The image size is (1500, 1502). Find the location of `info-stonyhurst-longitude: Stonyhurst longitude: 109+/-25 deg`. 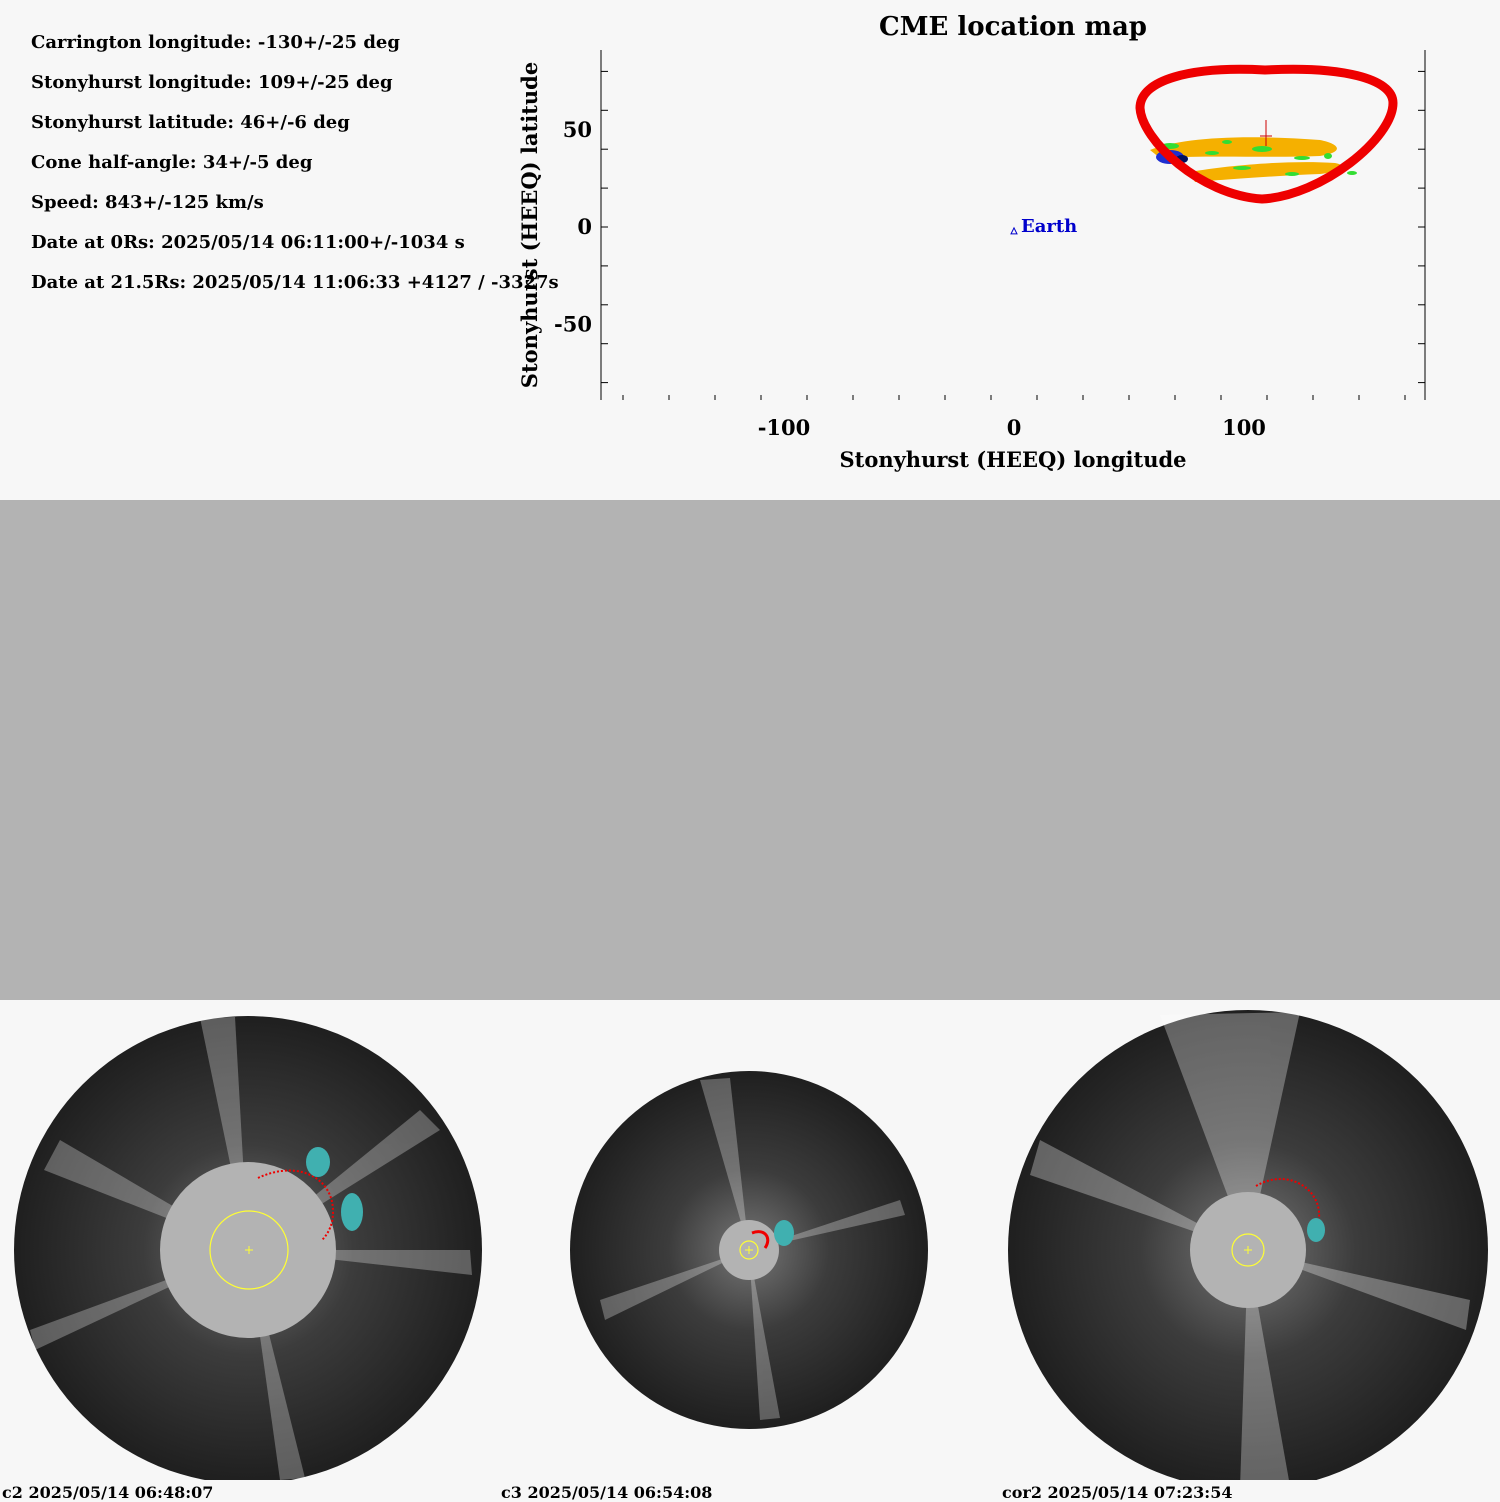

info-stonyhurst-longitude: Stonyhurst longitude: 109+/-25 deg is located at coordinates (212, 82).